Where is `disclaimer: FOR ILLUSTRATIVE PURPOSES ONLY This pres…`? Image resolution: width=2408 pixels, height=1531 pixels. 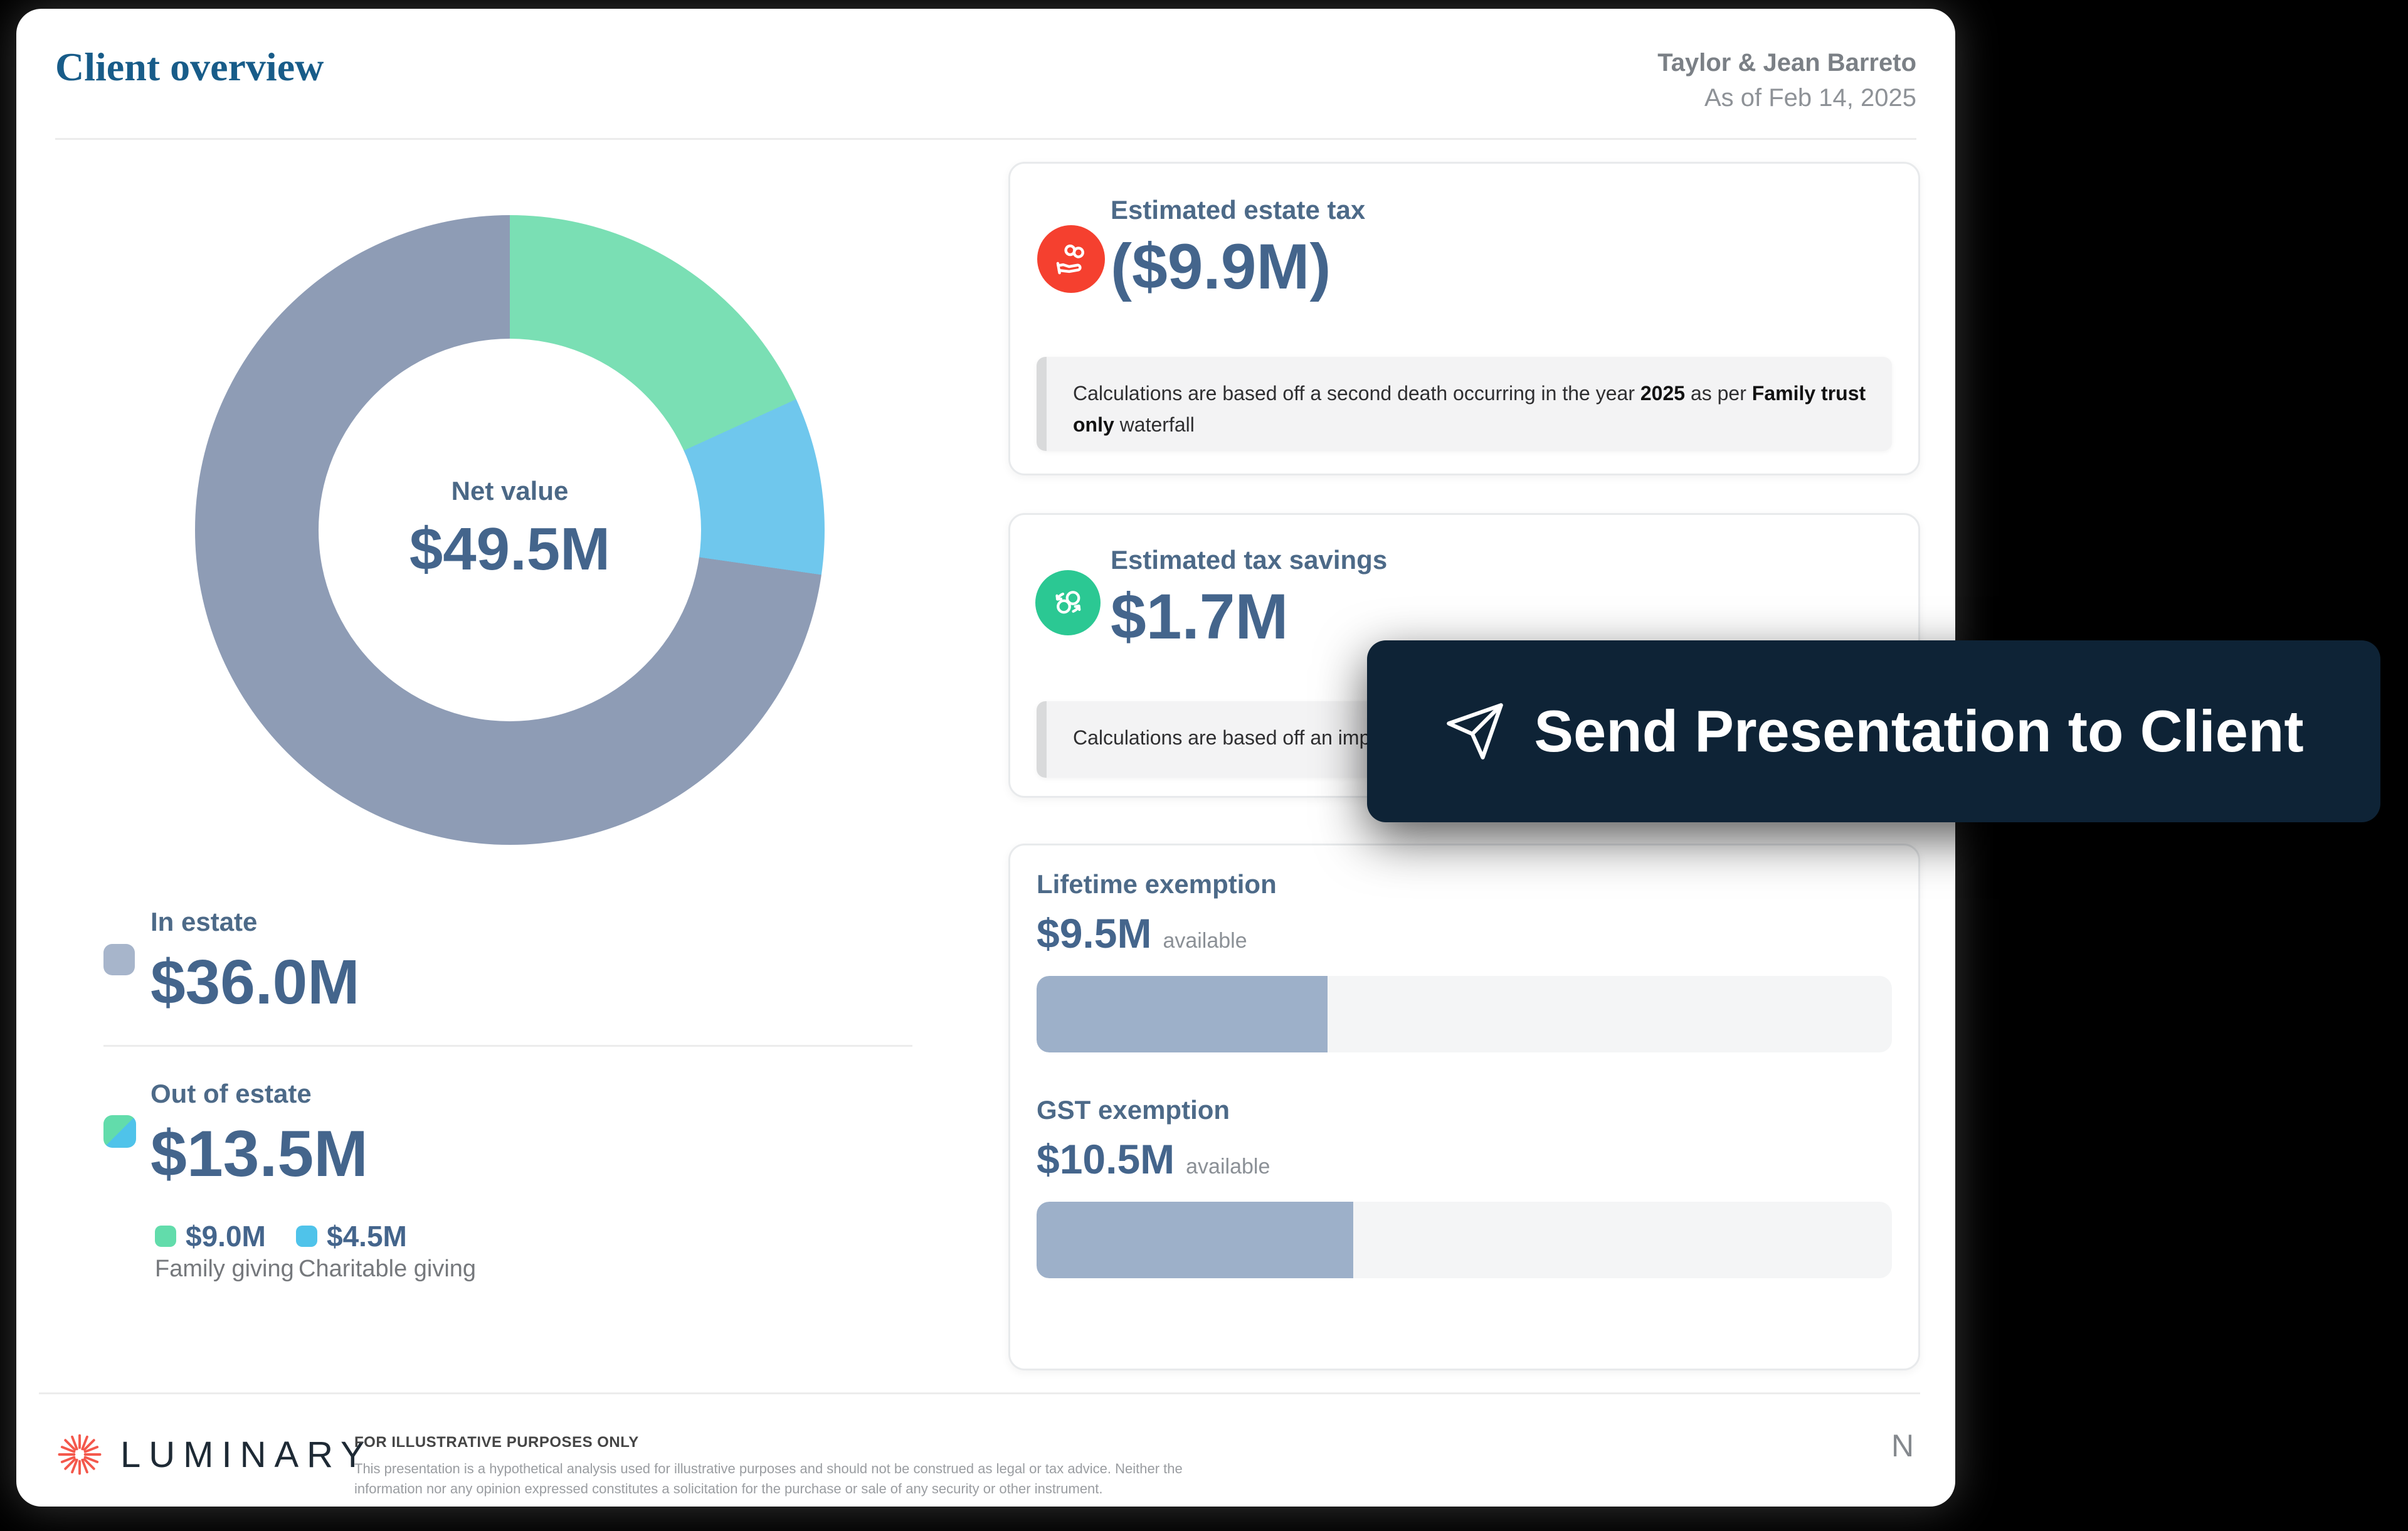
disclaimer: FOR ILLUSTRATIVE PURPOSES ONLY This pres… is located at coordinates (793, 1466).